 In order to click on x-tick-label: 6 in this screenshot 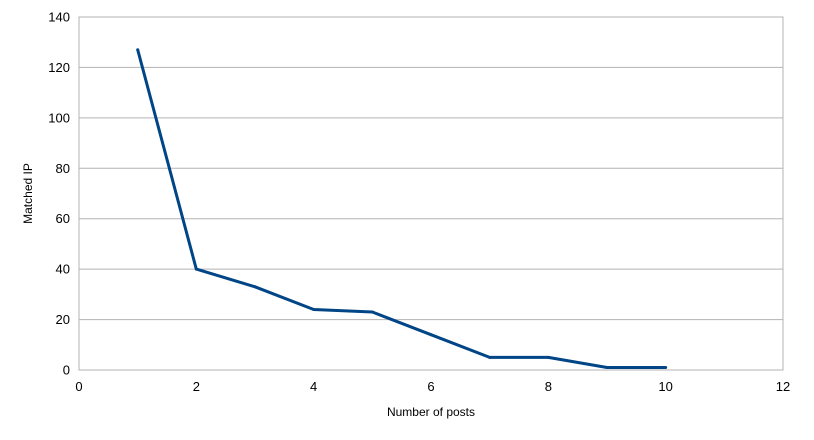, I will do `click(430, 386)`.